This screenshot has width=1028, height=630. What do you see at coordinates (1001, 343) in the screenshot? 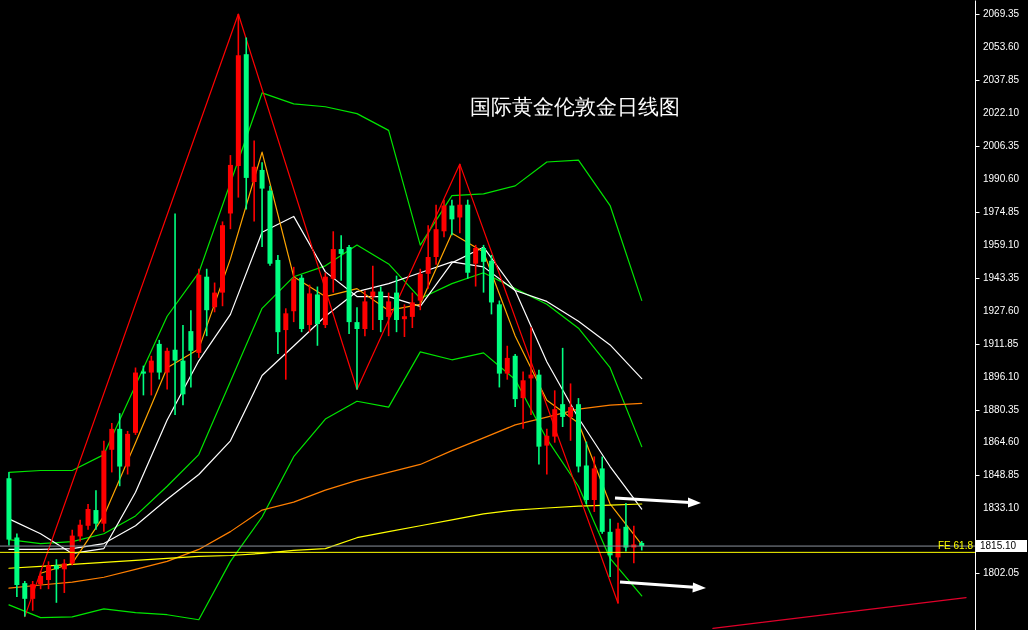
I see `y-tick-label: 1911.85` at bounding box center [1001, 343].